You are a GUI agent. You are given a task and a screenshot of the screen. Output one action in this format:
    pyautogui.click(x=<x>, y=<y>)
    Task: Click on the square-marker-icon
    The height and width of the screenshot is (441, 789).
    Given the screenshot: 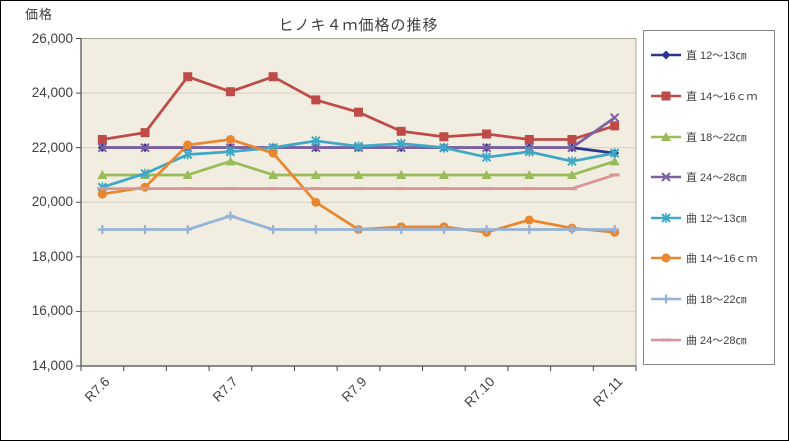 What is the action you would take?
    pyautogui.click(x=666, y=96)
    